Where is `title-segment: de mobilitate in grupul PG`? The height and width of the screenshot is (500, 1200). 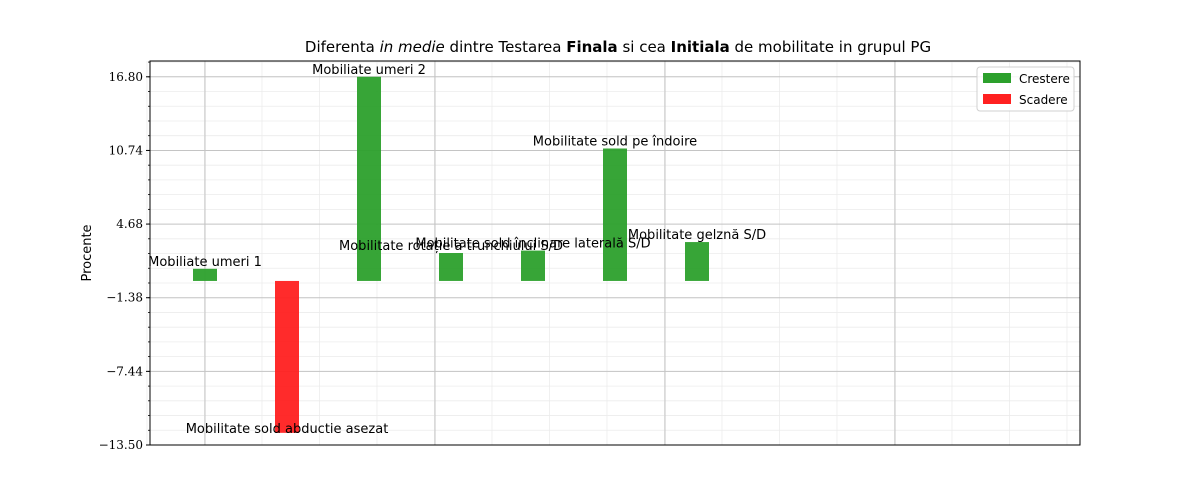
title-segment: de mobilitate in grupul PG is located at coordinates (830, 47).